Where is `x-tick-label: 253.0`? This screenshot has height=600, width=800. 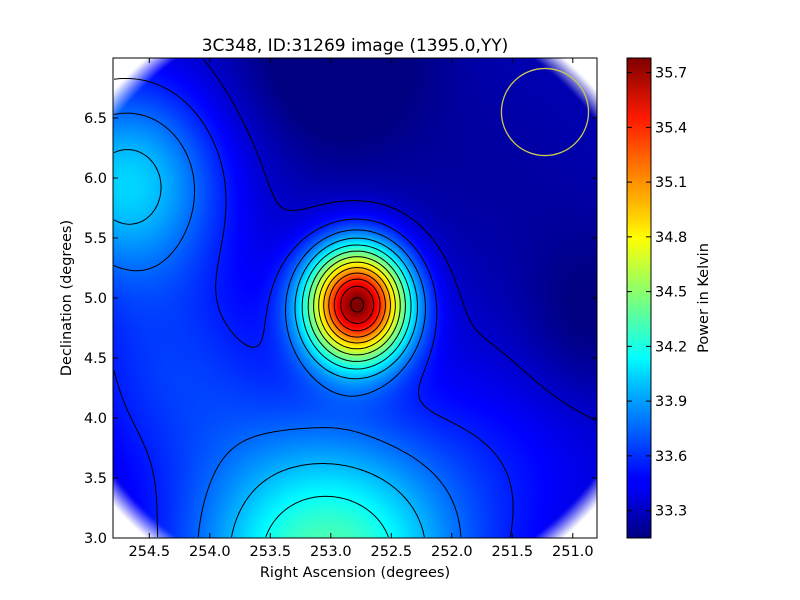
x-tick-label: 253.0 is located at coordinates (331, 552).